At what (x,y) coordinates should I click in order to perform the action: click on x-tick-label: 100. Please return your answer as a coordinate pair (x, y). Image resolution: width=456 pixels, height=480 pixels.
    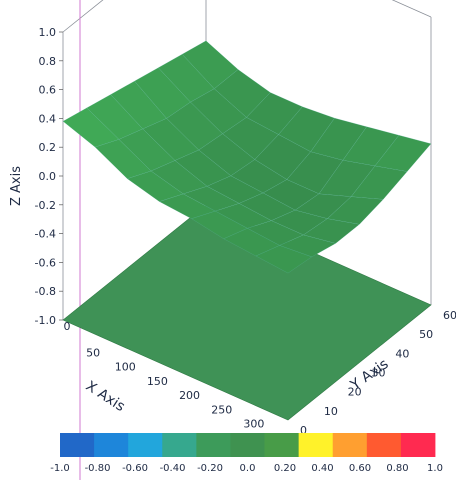
    Looking at the image, I should click on (125, 367).